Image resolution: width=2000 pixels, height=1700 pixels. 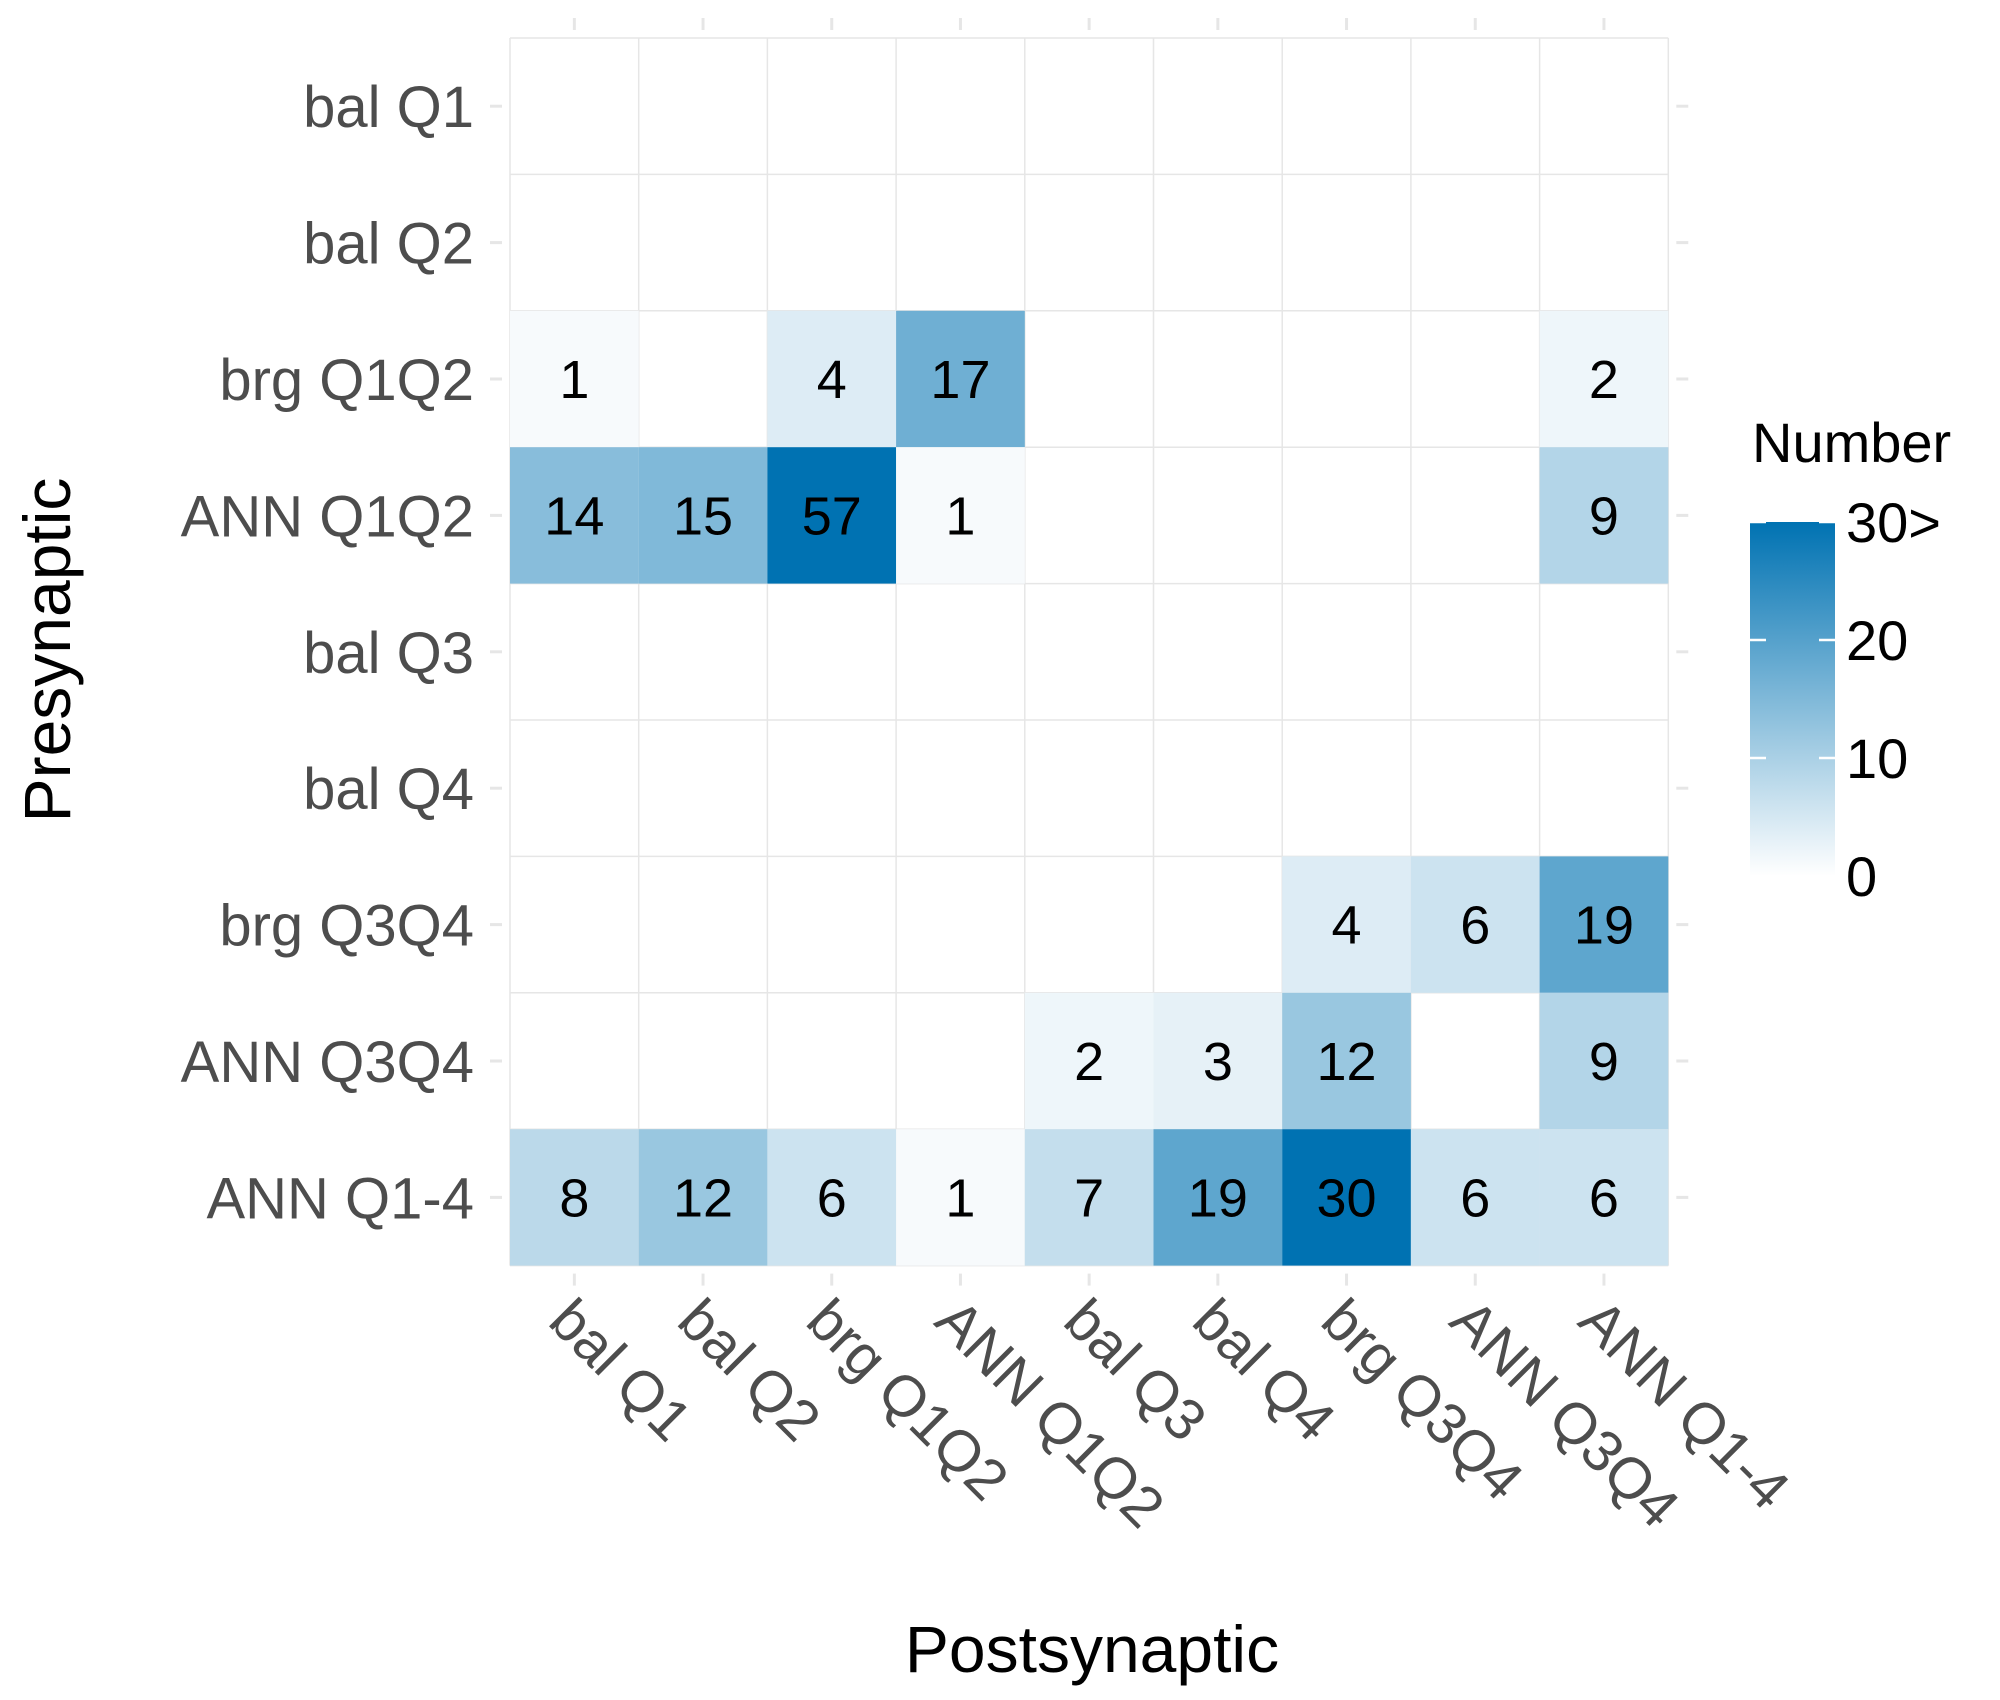 I want to click on cell-value-label: 7, so click(x=1089, y=1198).